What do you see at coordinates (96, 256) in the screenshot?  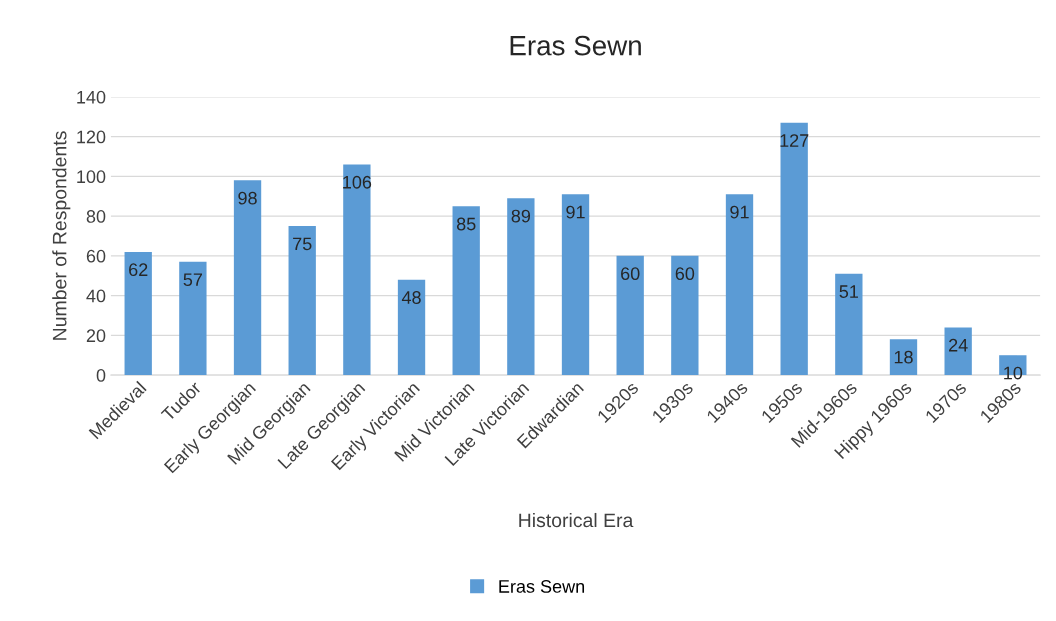 I see `y-tick-label: 60` at bounding box center [96, 256].